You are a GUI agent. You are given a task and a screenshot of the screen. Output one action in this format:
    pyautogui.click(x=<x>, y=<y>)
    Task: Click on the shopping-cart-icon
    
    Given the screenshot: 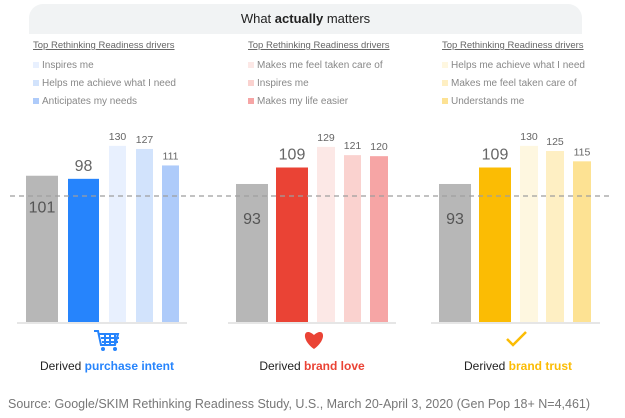 What is the action you would take?
    pyautogui.click(x=107, y=338)
    